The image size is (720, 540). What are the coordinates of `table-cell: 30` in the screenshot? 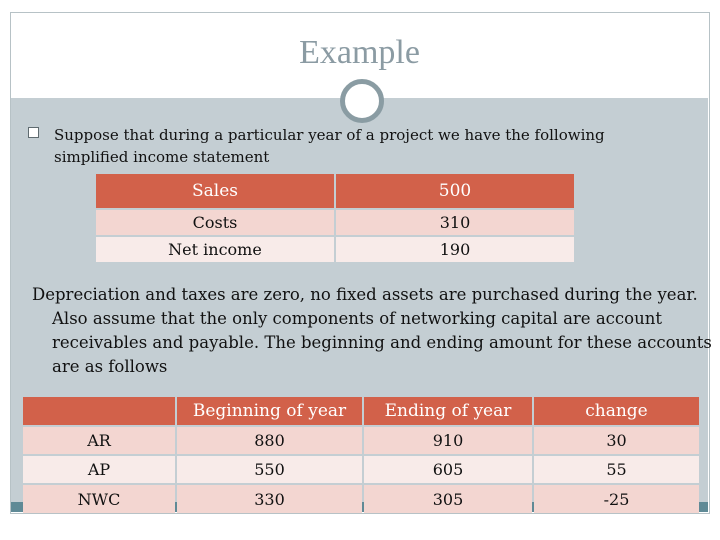 It's located at (616, 440).